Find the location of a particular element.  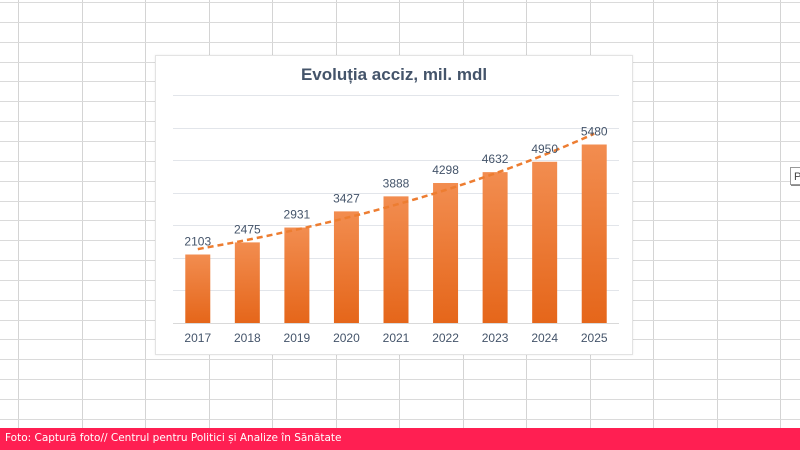

data-label: 5480 is located at coordinates (594, 132).